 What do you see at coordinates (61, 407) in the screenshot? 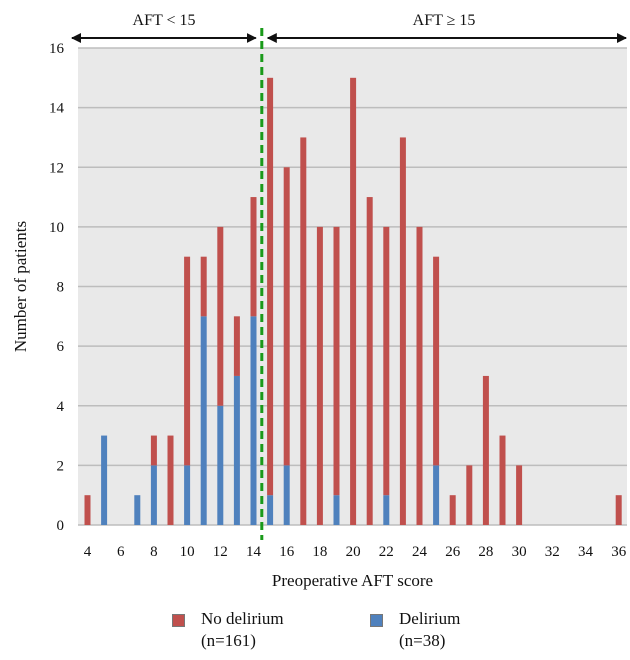
I see `y-tick-label: 4` at bounding box center [61, 407].